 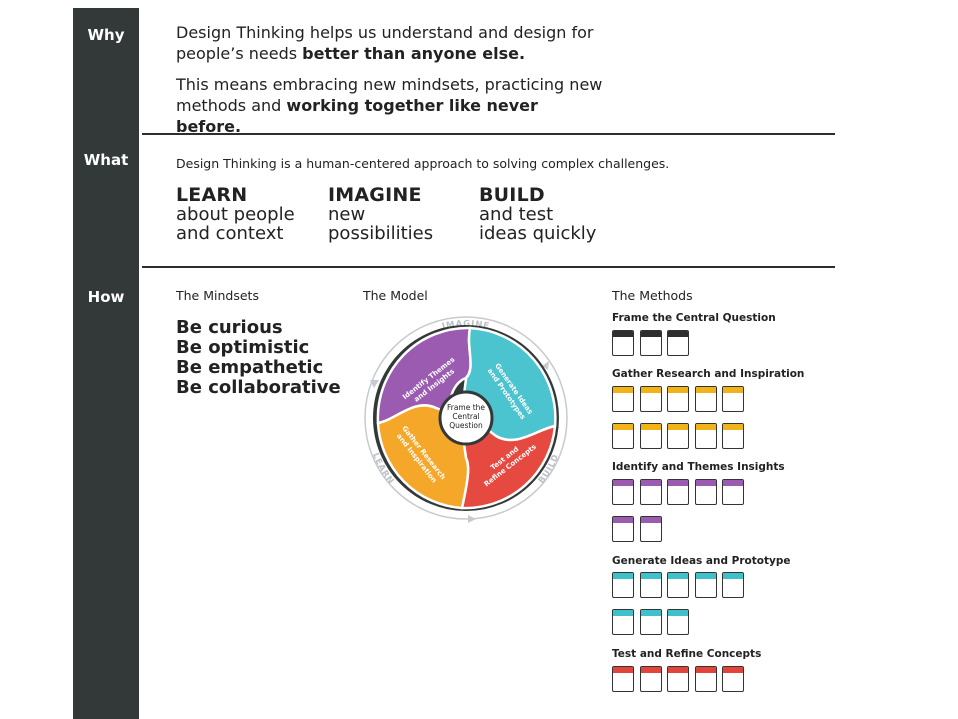 I want to click on pillar-imagine-line2: possibilities, so click(x=381, y=233).